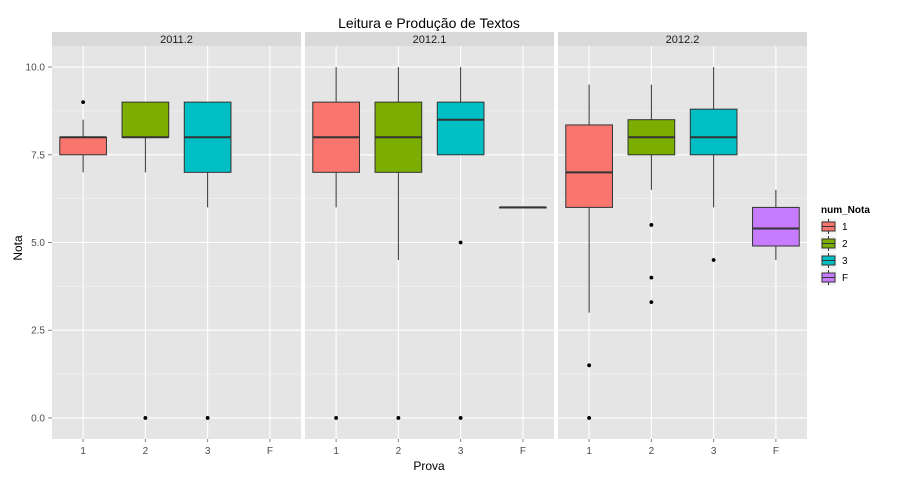 The image size is (900, 480). I want to click on legend-label: F, so click(845, 278).